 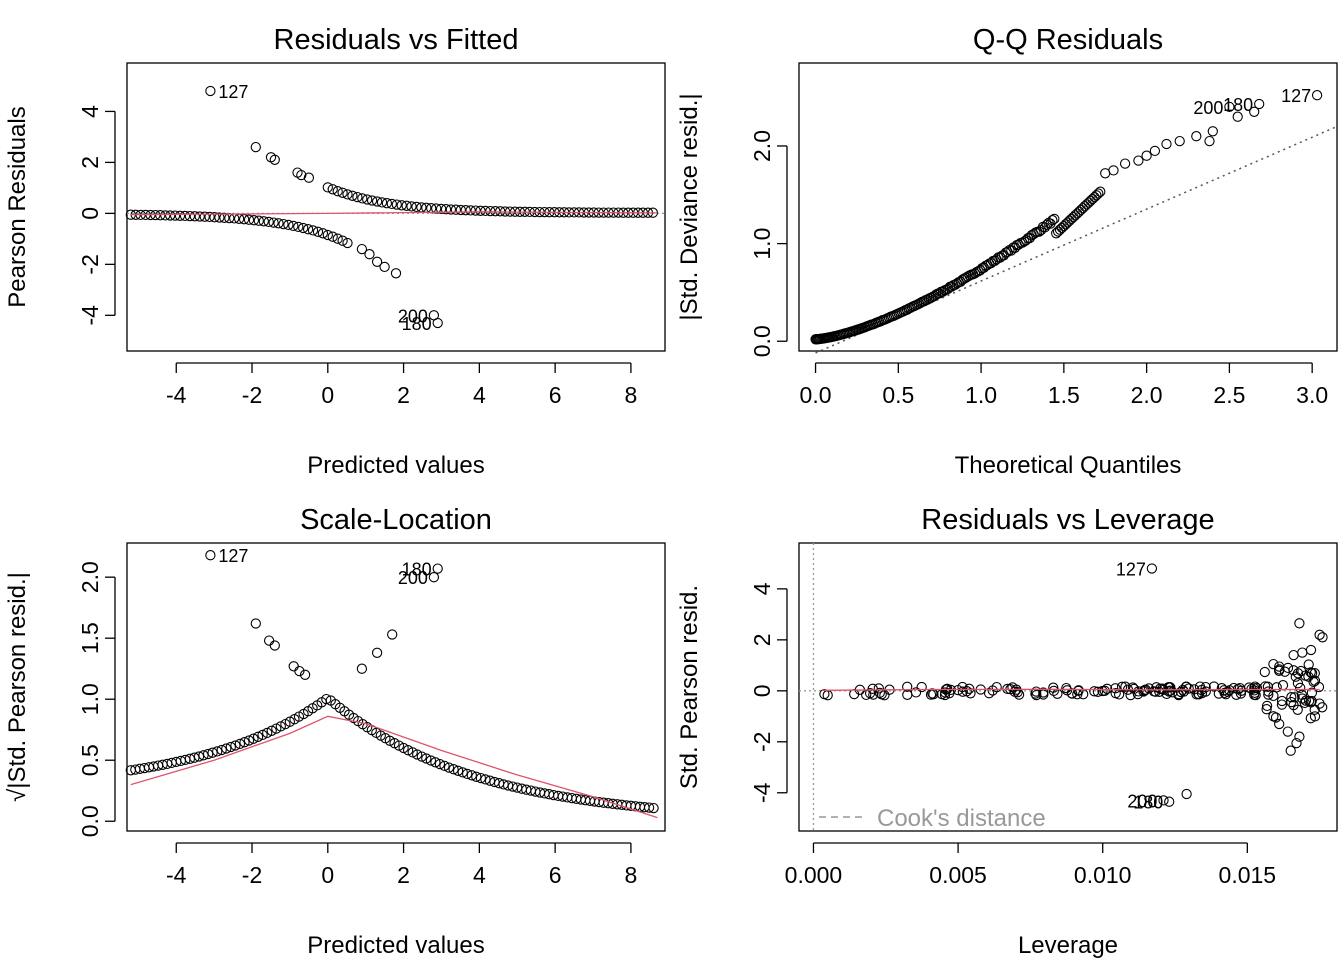 What do you see at coordinates (1068, 945) in the screenshot?
I see `x-axis-label: Leverage` at bounding box center [1068, 945].